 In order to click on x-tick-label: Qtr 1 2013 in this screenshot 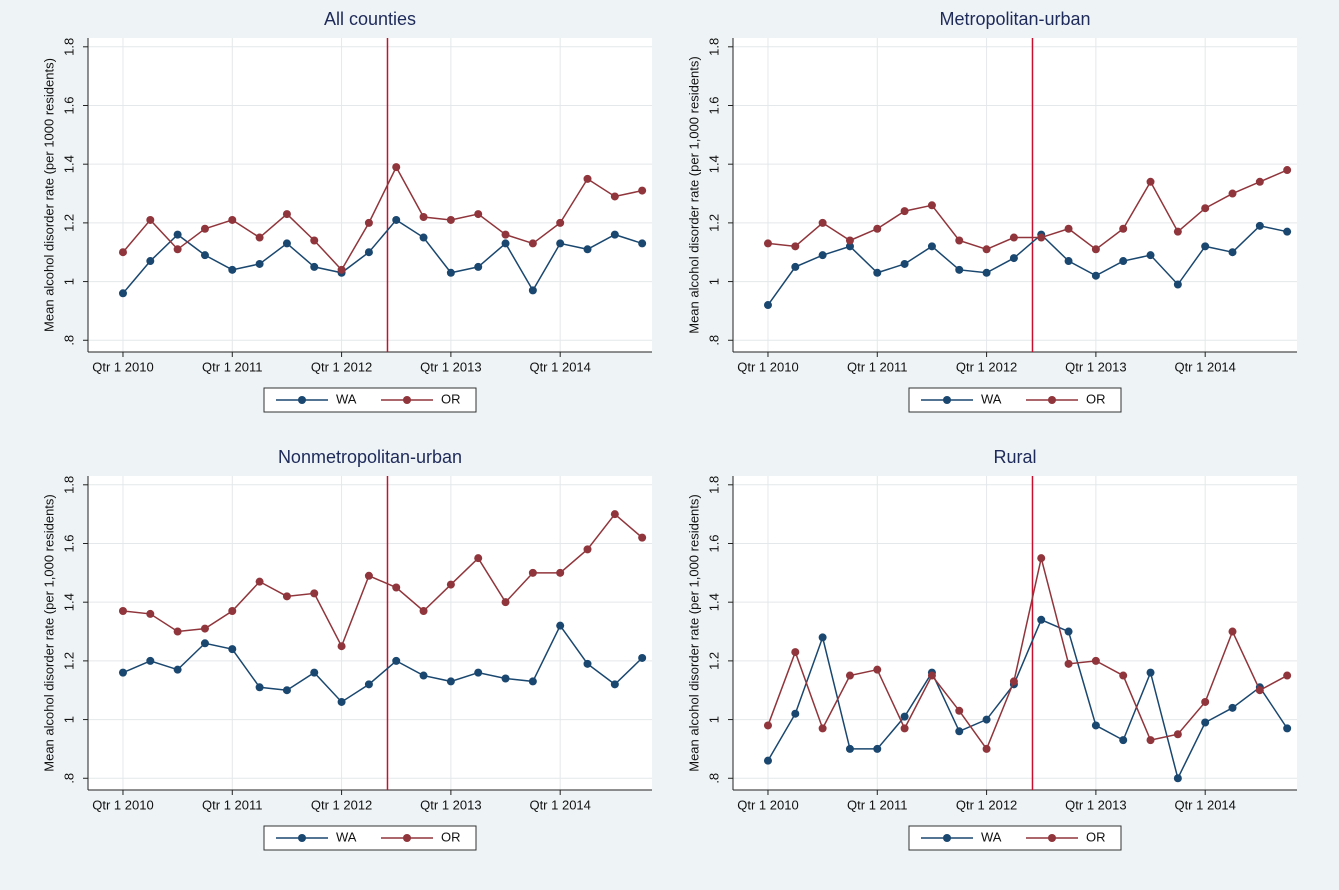, I will do `click(450, 804)`.